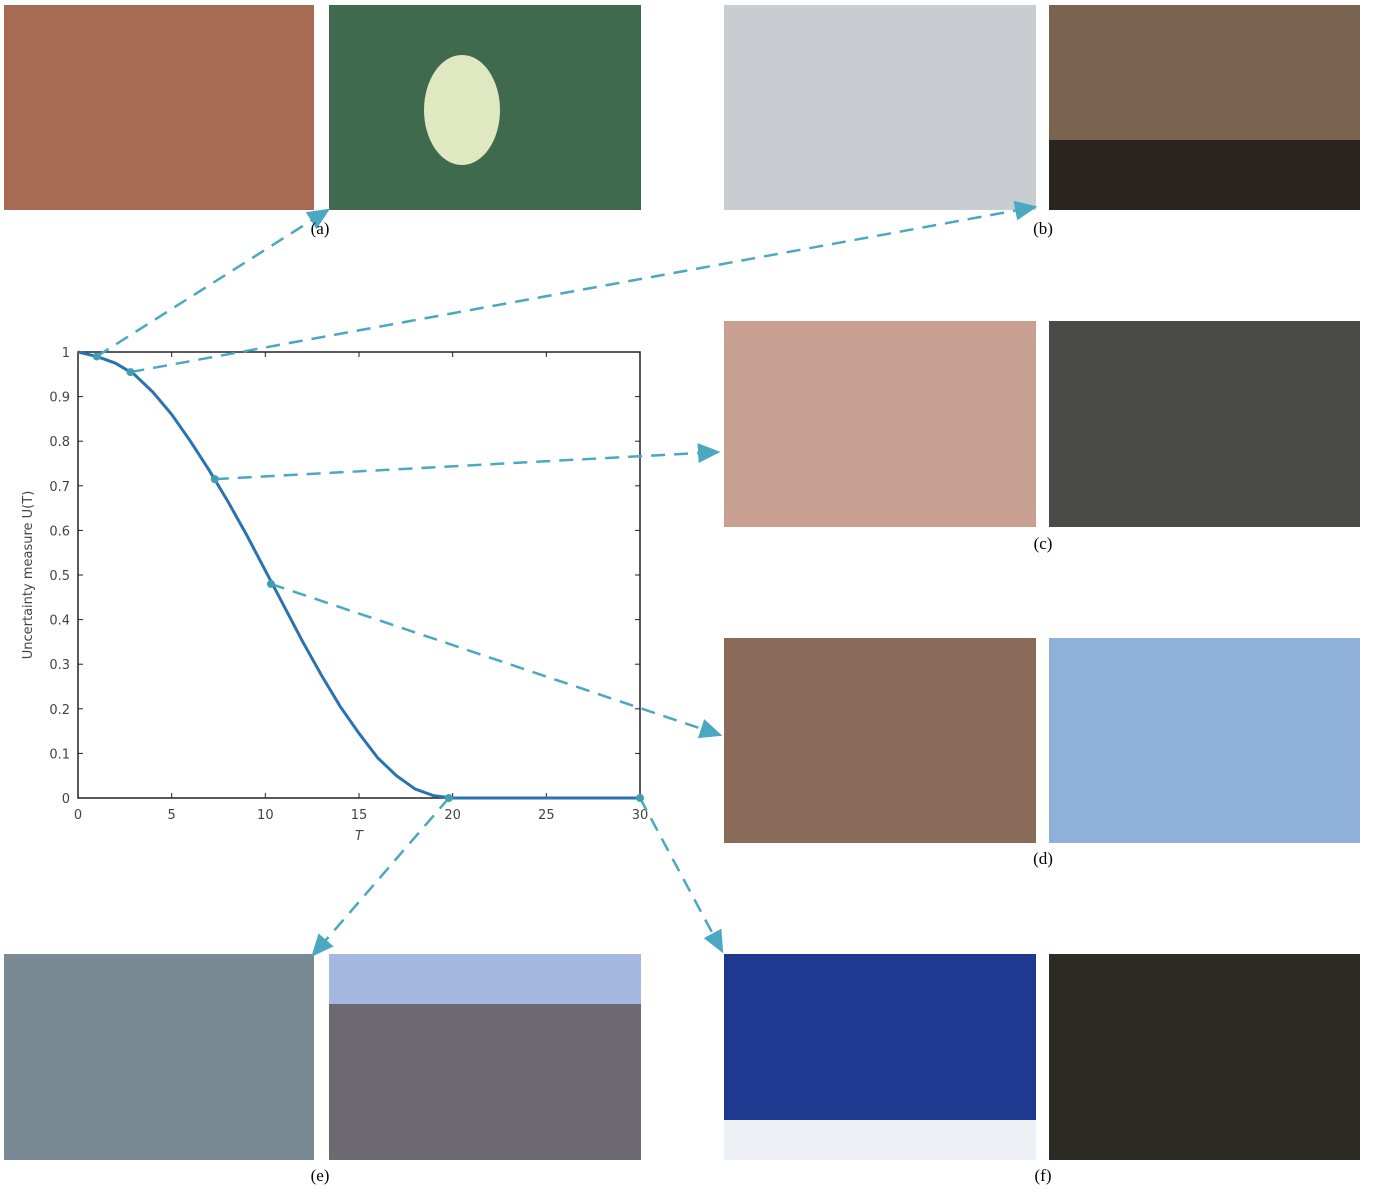 The height and width of the screenshot is (1193, 1375). Describe the element at coordinates (59, 442) in the screenshot. I see `y-tick-label: 0.8` at that location.